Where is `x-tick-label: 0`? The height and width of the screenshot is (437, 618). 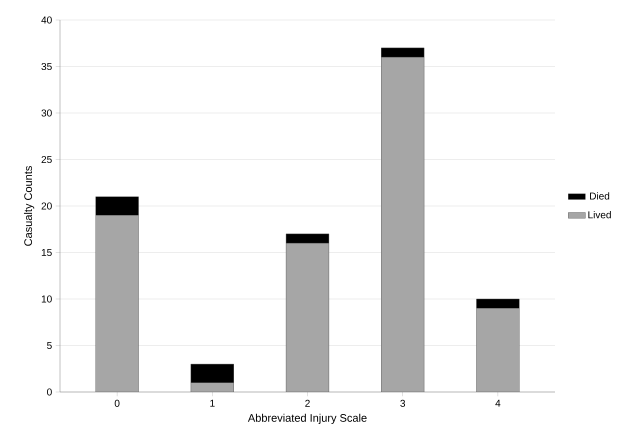 x-tick-label: 0 is located at coordinates (117, 403).